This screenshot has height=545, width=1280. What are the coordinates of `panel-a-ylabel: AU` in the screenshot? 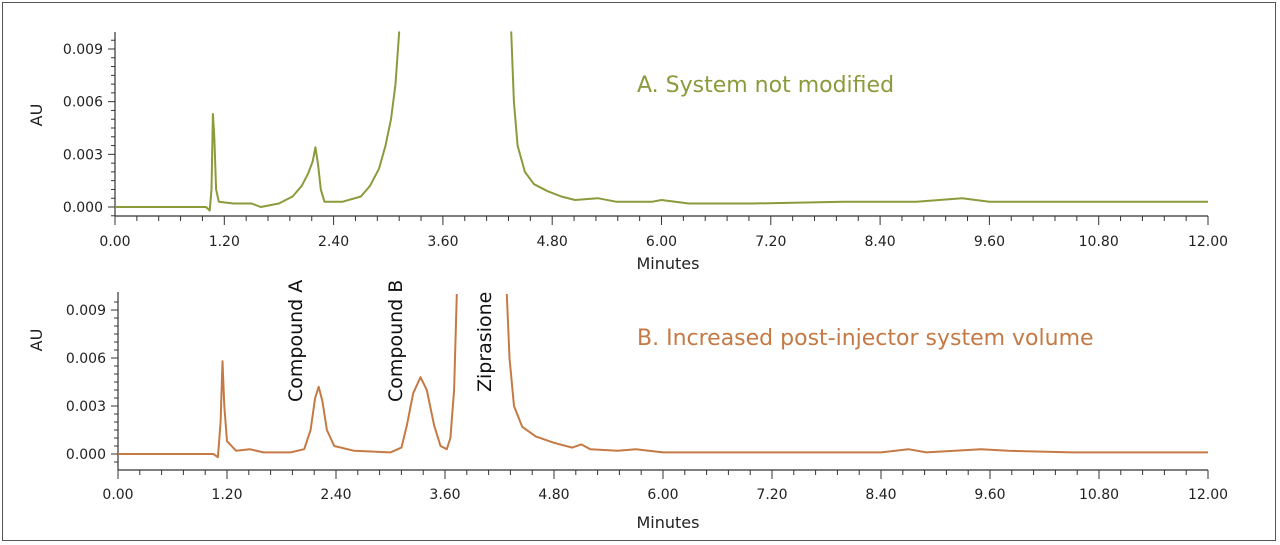 It's located at (36, 115).